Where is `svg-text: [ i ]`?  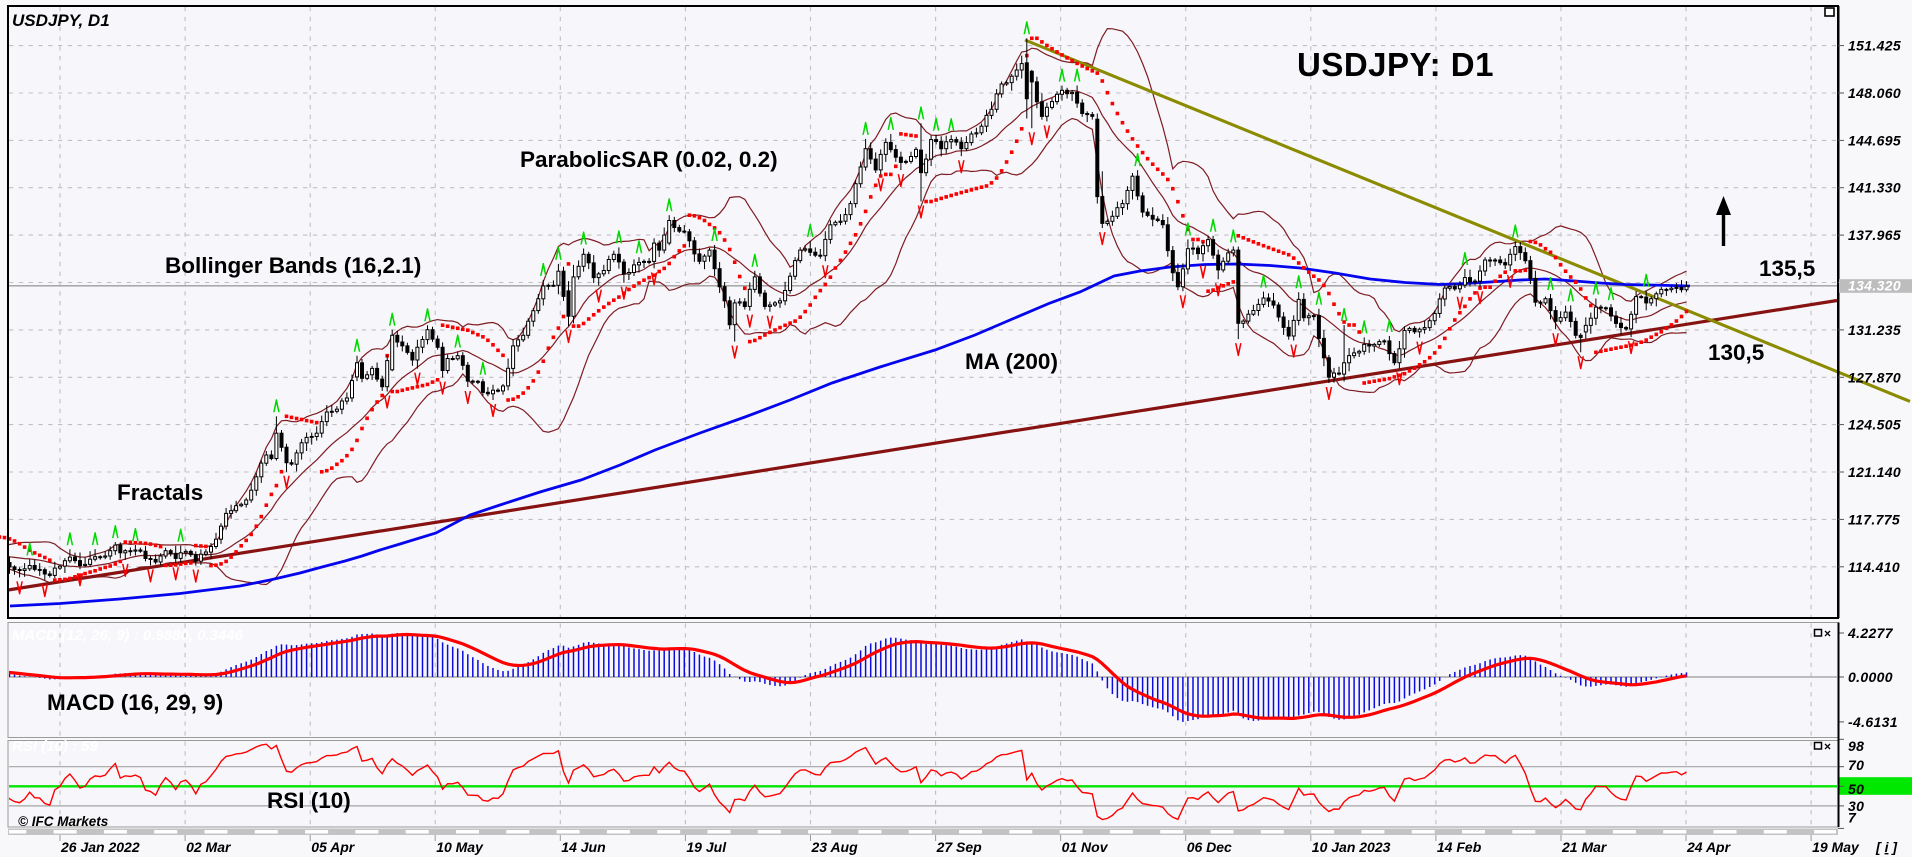
svg-text: [ i ] is located at coordinates (1886, 847).